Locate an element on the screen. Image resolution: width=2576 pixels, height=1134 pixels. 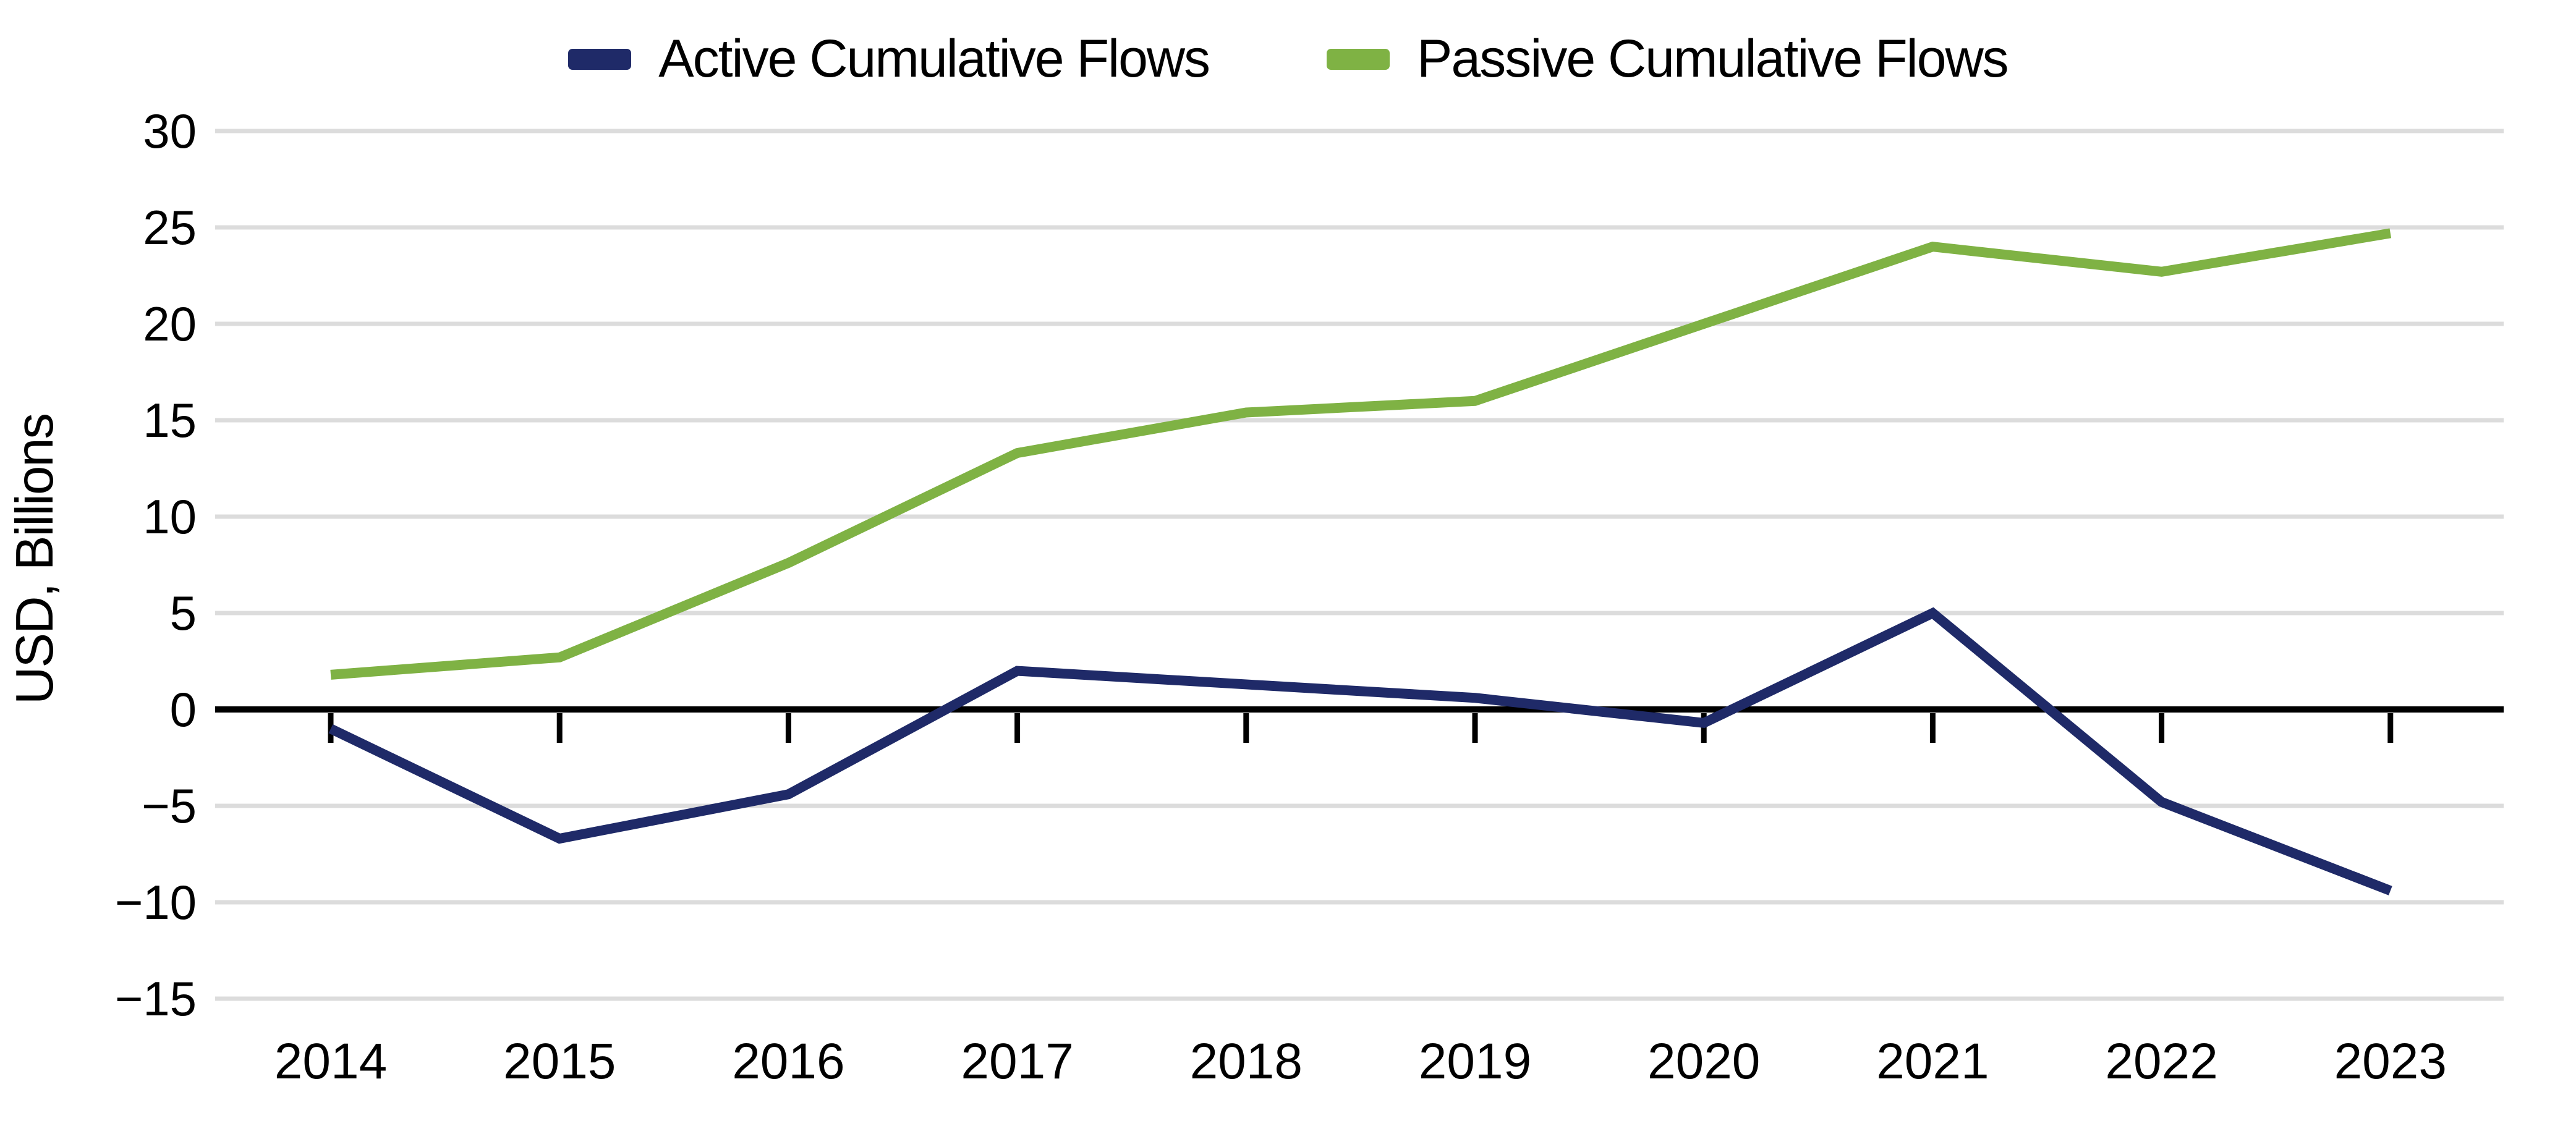
y-tick-label: −5 is located at coordinates (169, 806).